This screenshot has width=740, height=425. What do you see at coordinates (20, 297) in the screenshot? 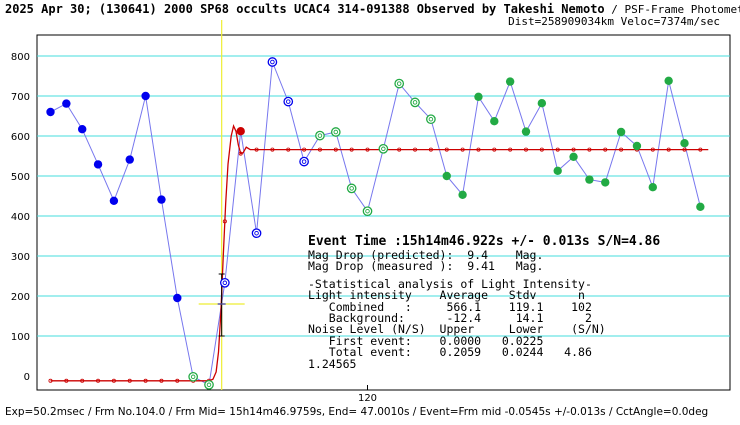
I see `y-tick-label: 200` at bounding box center [20, 297].